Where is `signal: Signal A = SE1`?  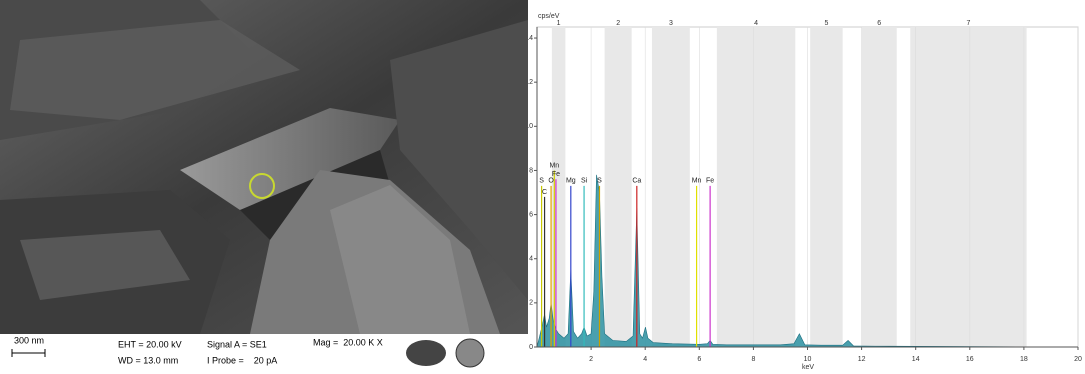
signal: Signal A = SE1 is located at coordinates (237, 344).